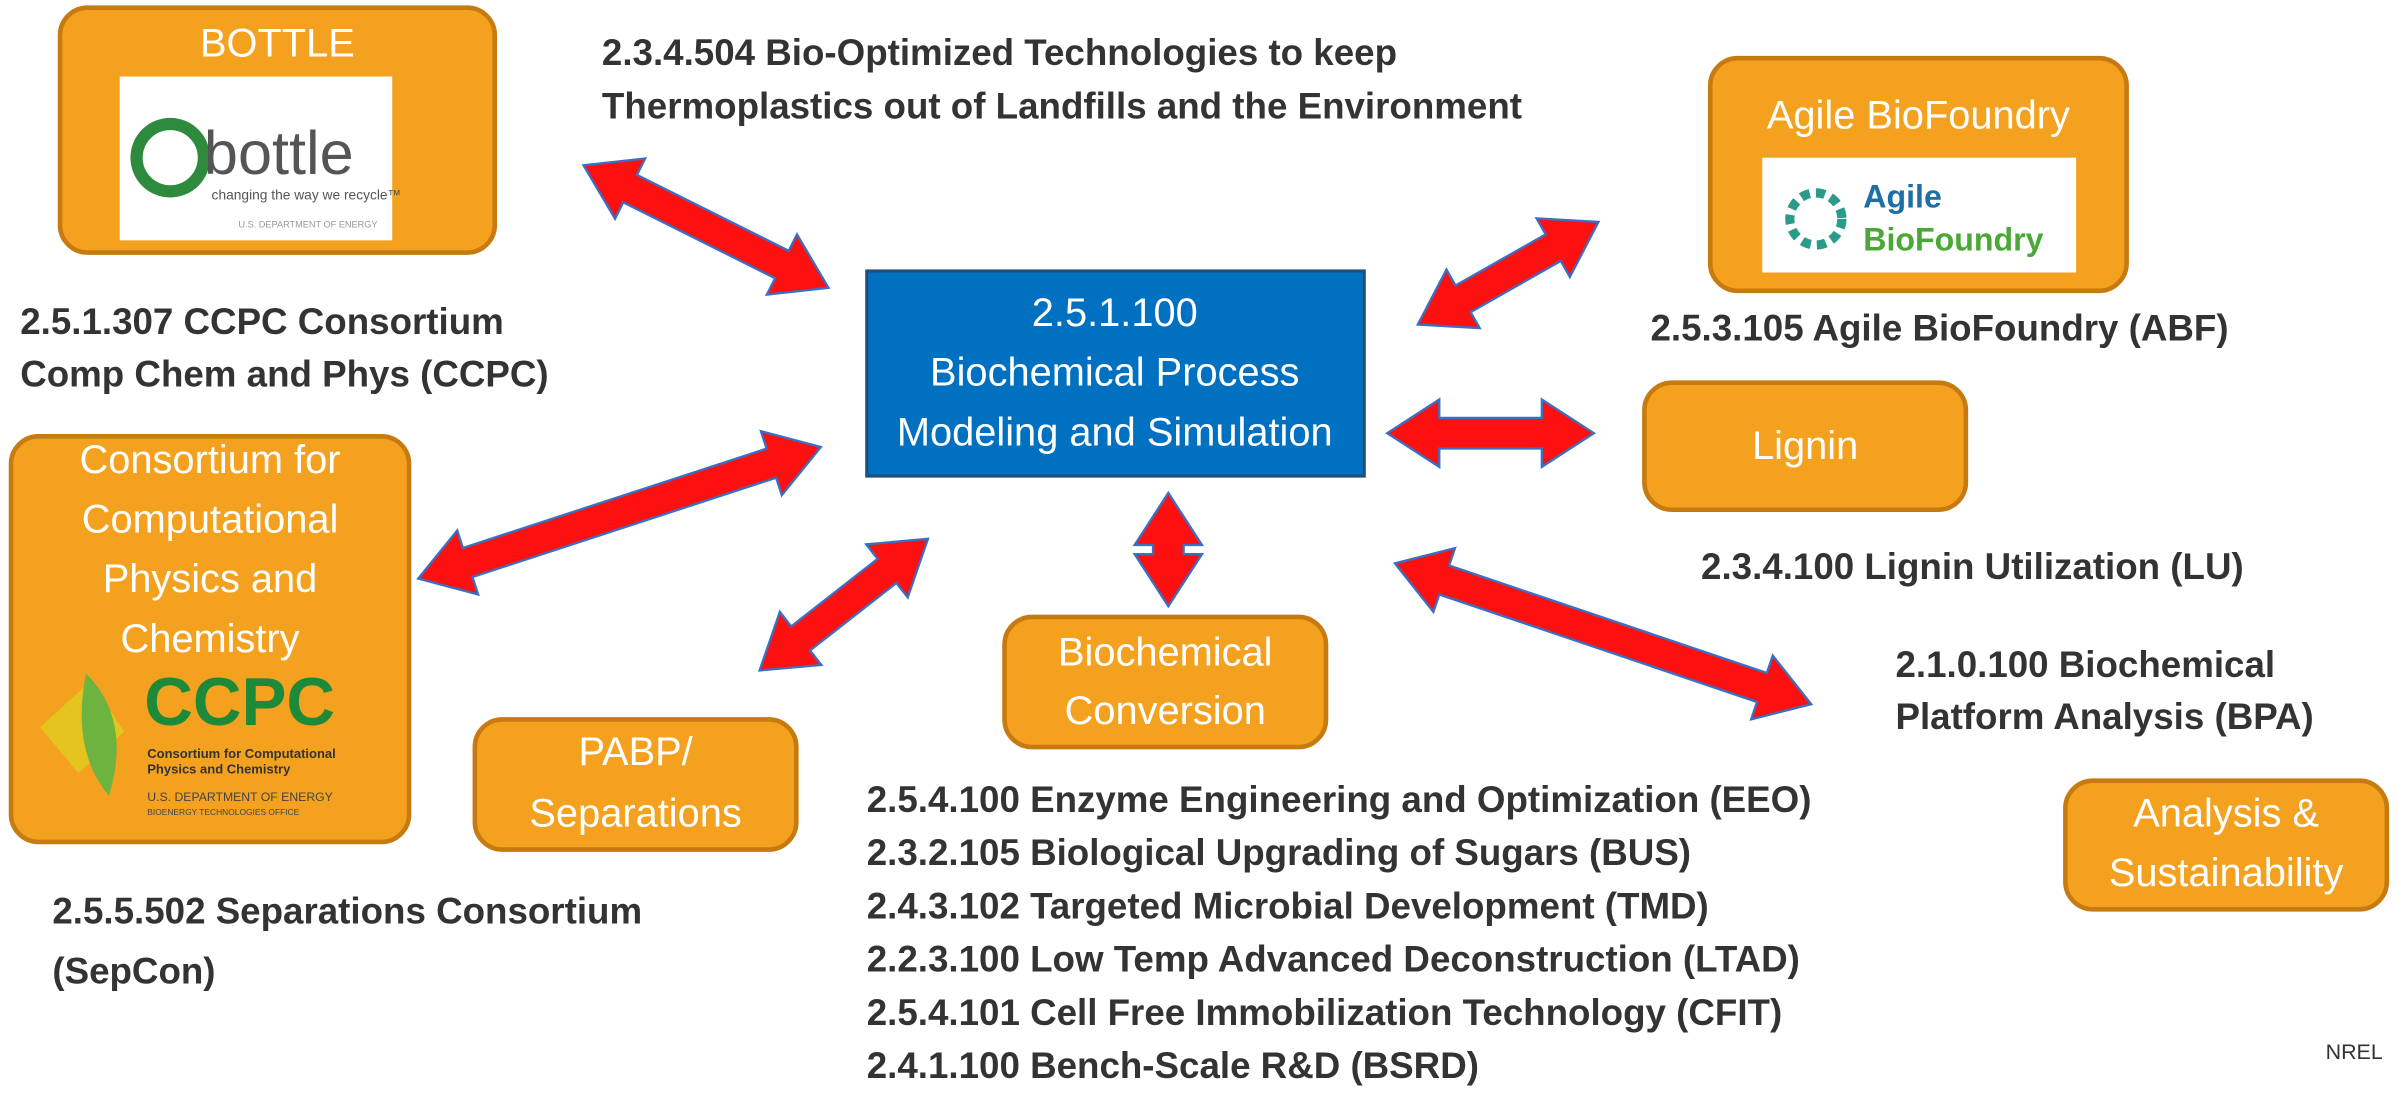  Describe the element at coordinates (635, 813) in the screenshot. I see `node-label: Separations` at that location.